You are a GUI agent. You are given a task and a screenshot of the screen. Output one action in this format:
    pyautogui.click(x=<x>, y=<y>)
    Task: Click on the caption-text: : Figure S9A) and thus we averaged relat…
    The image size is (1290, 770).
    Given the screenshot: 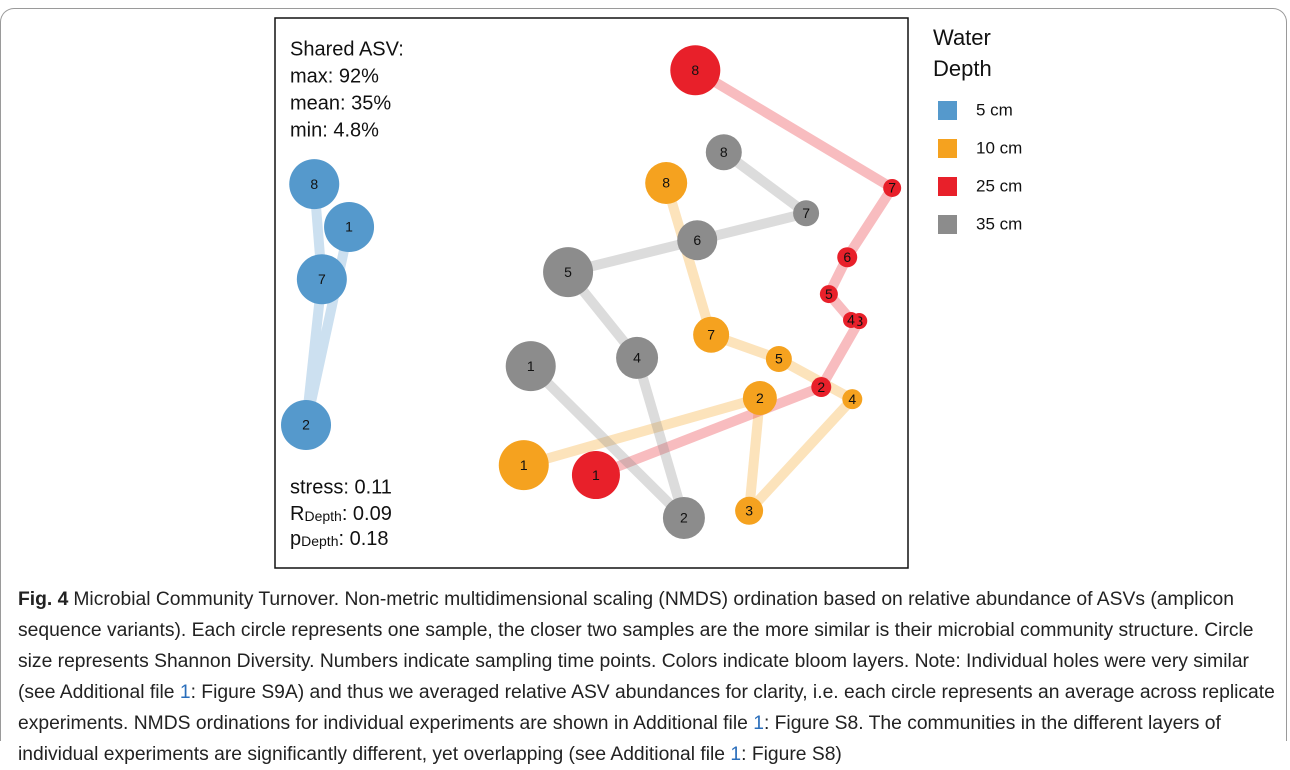 What is the action you would take?
    pyautogui.click(x=646, y=708)
    